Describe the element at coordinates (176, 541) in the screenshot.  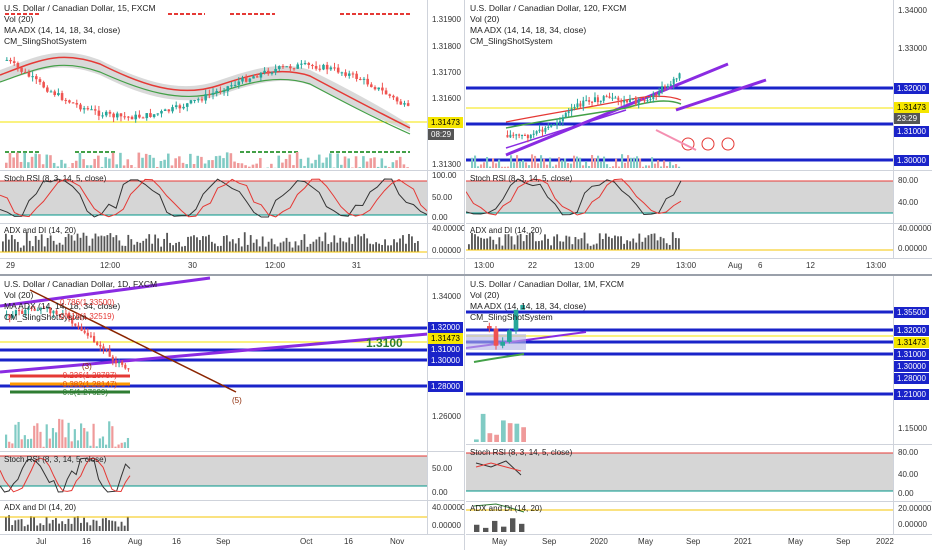
I see `time-tick: 16` at that location.